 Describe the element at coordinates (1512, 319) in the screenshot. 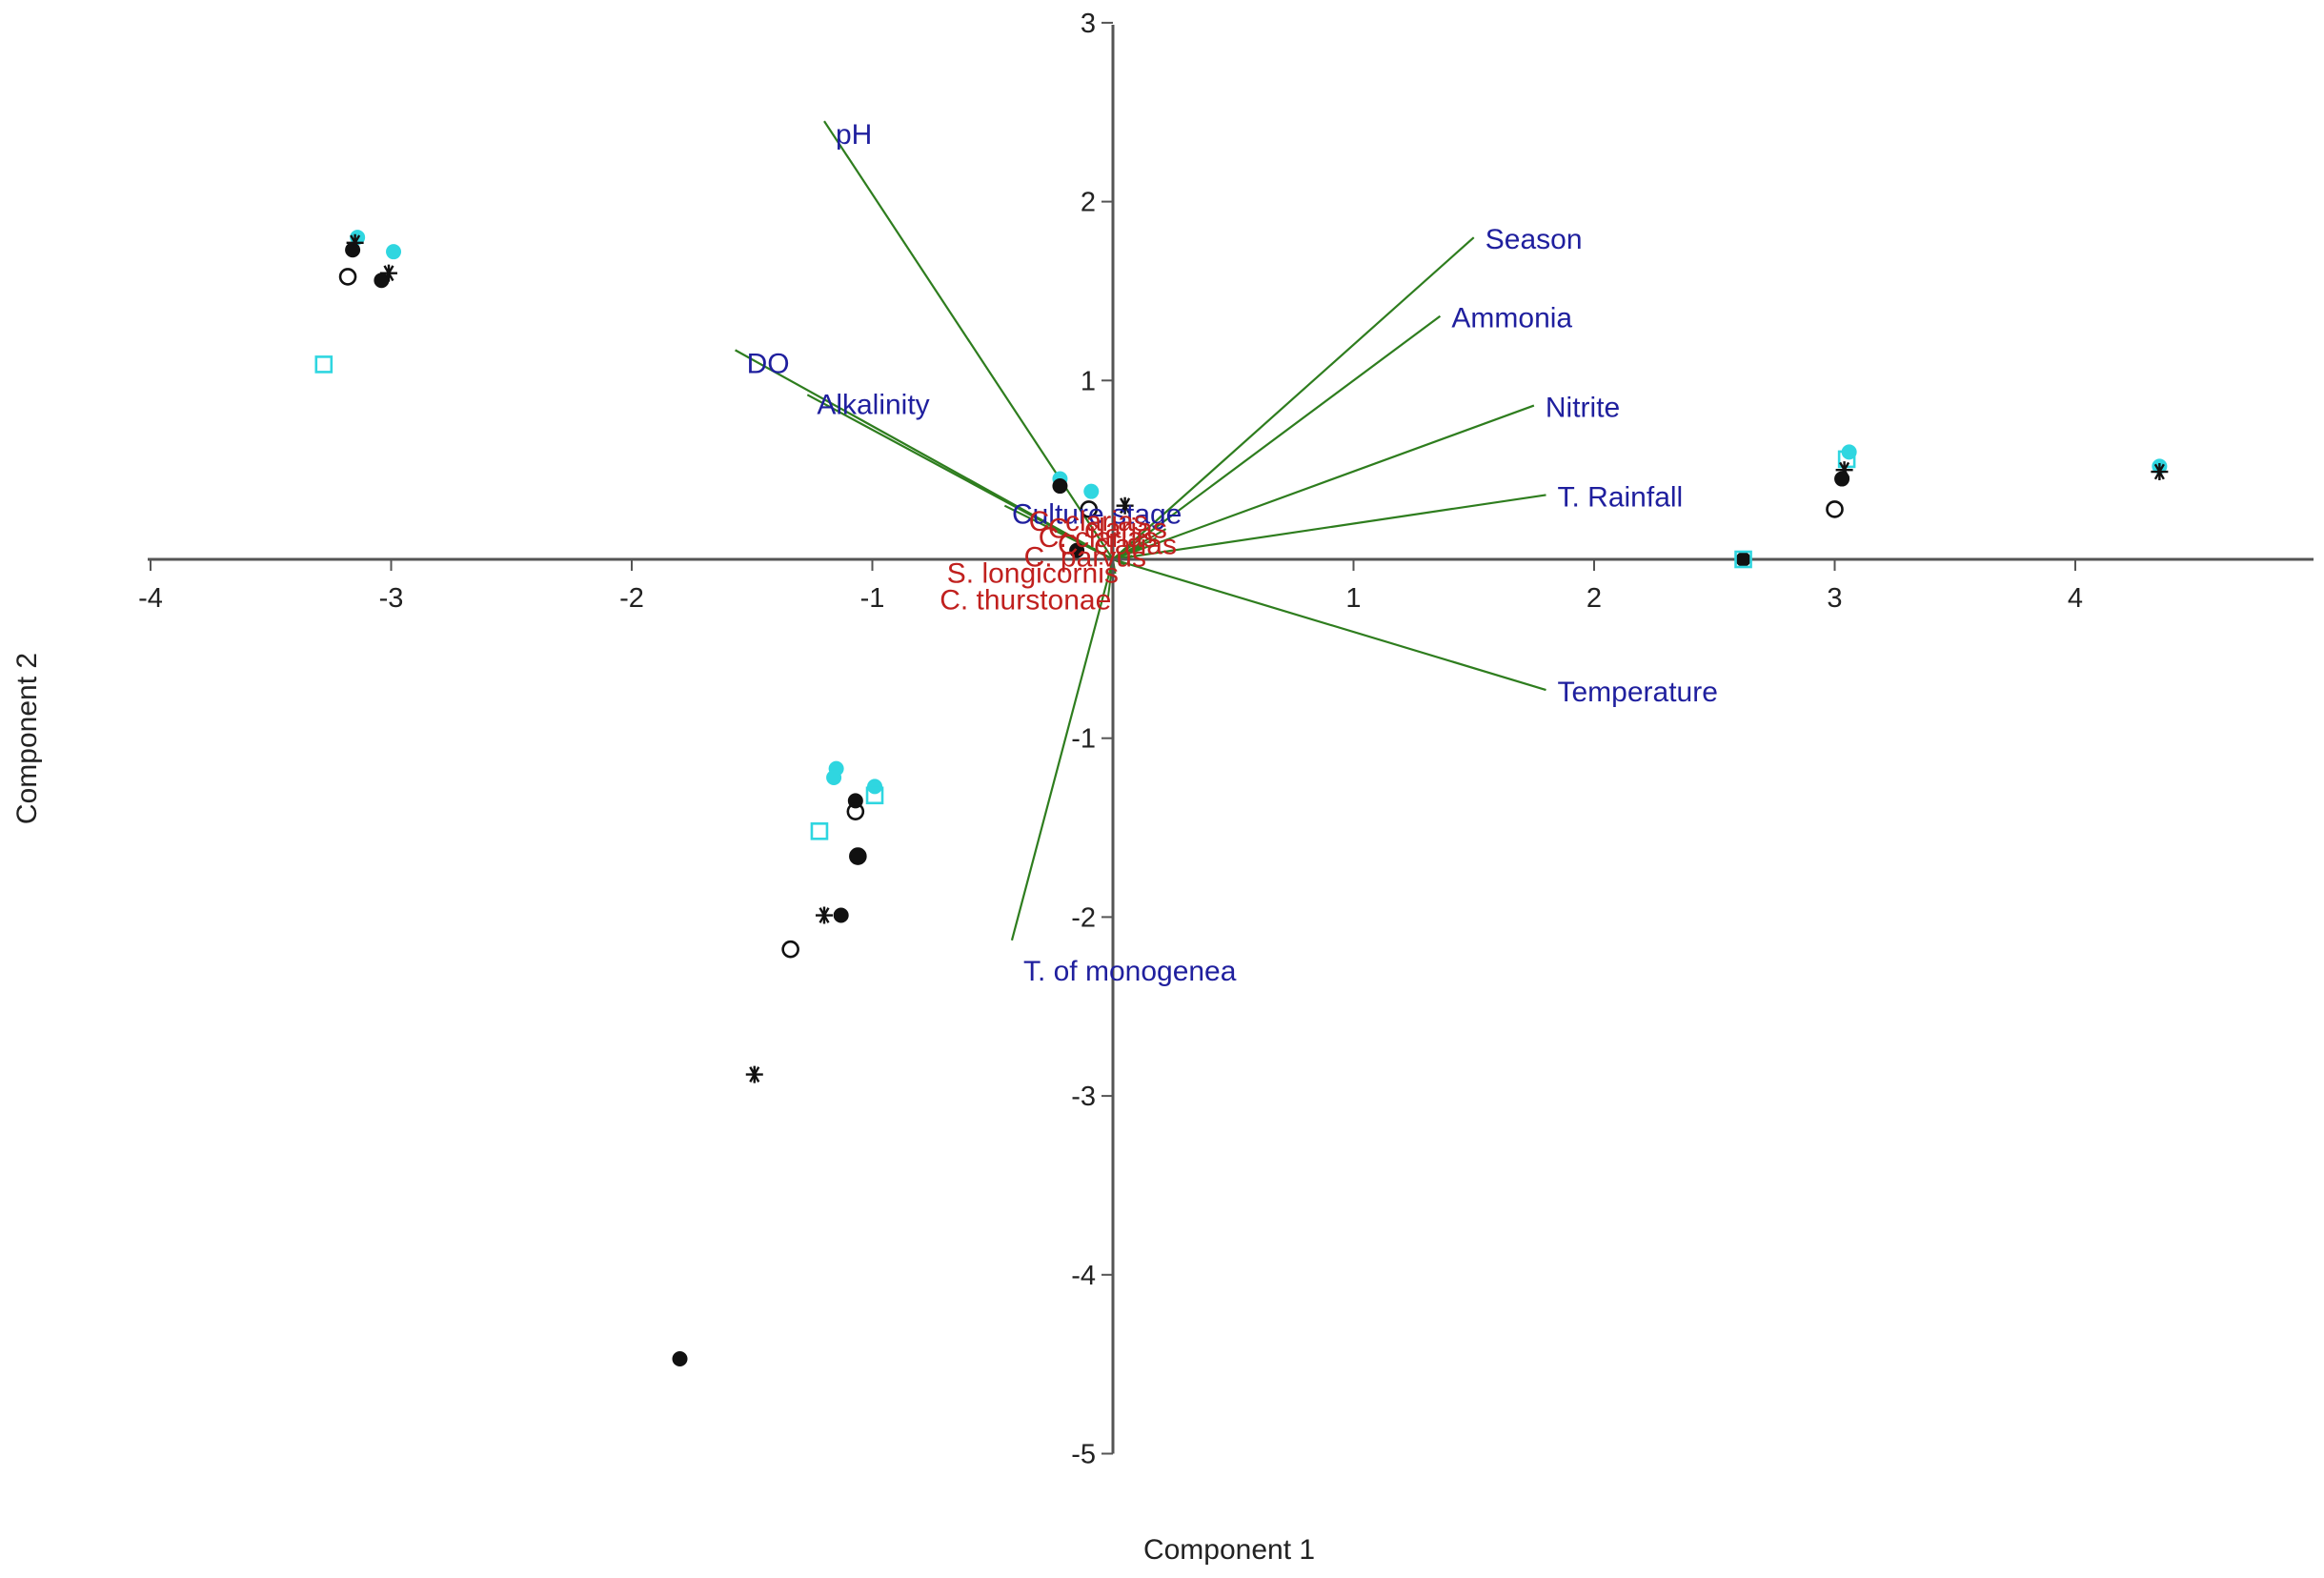

I see `variable-label: Ammonia` at that location.